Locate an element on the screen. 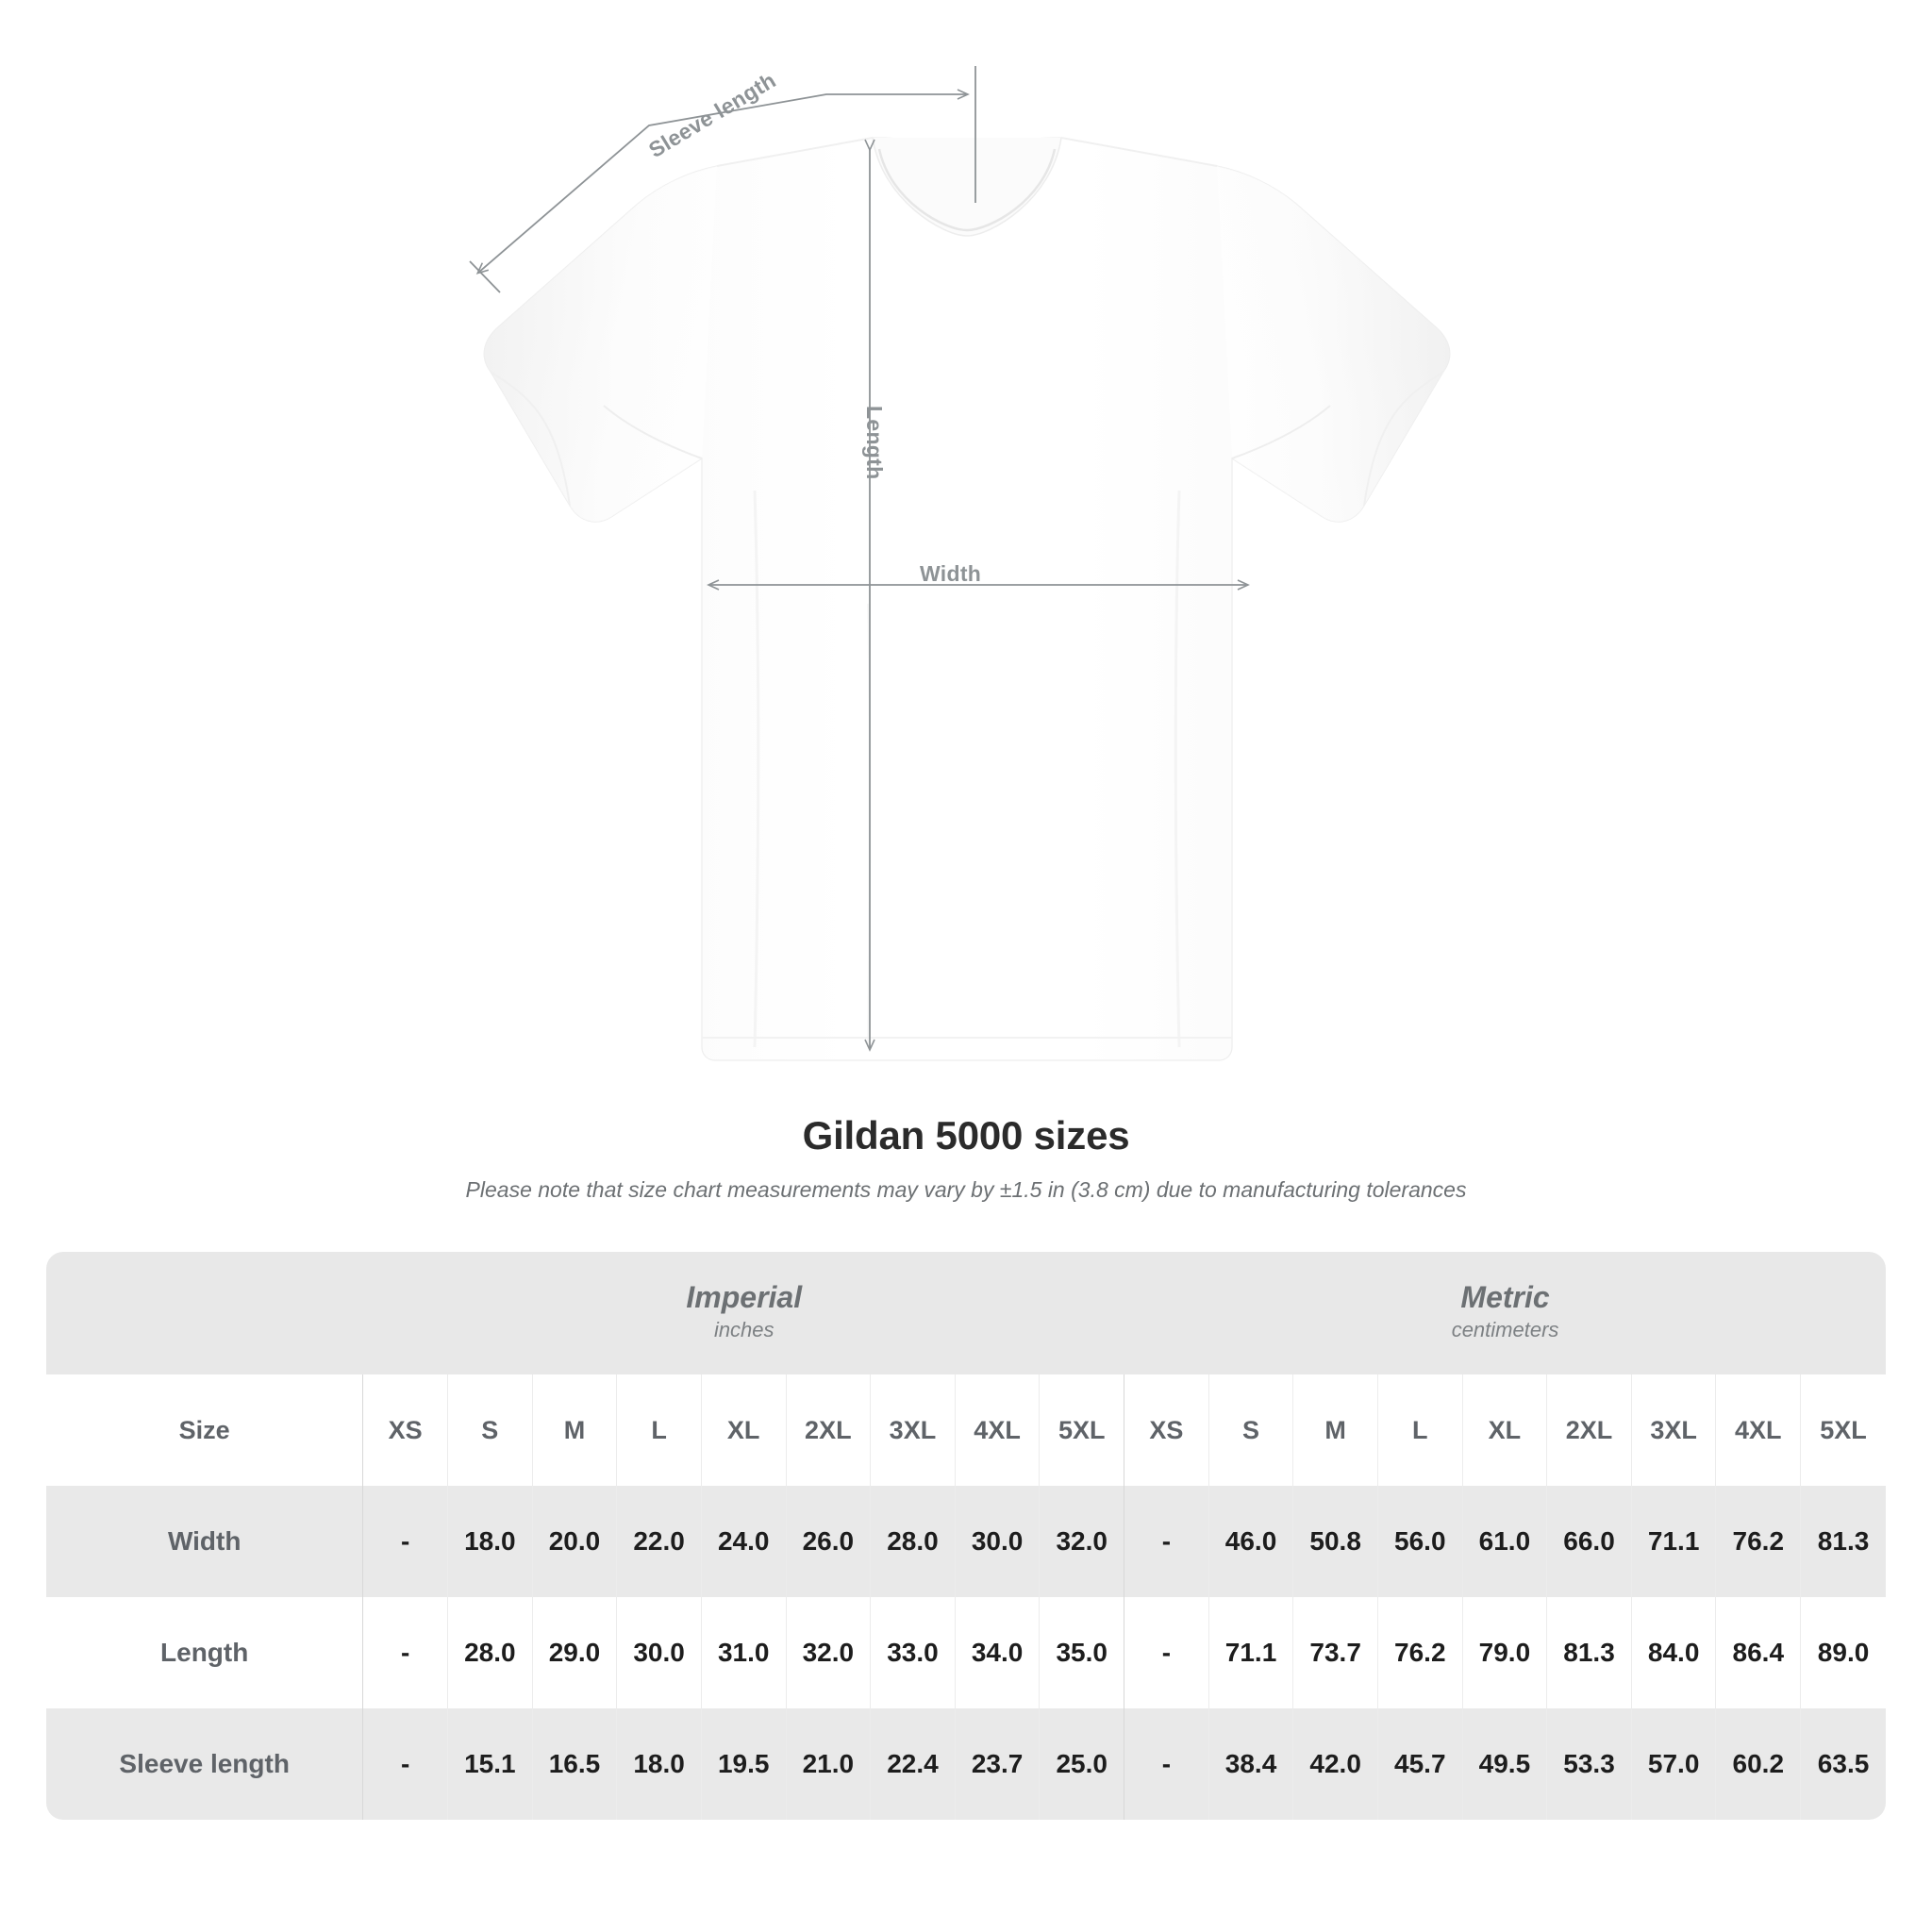  cell: 21.0 is located at coordinates (829, 1764).